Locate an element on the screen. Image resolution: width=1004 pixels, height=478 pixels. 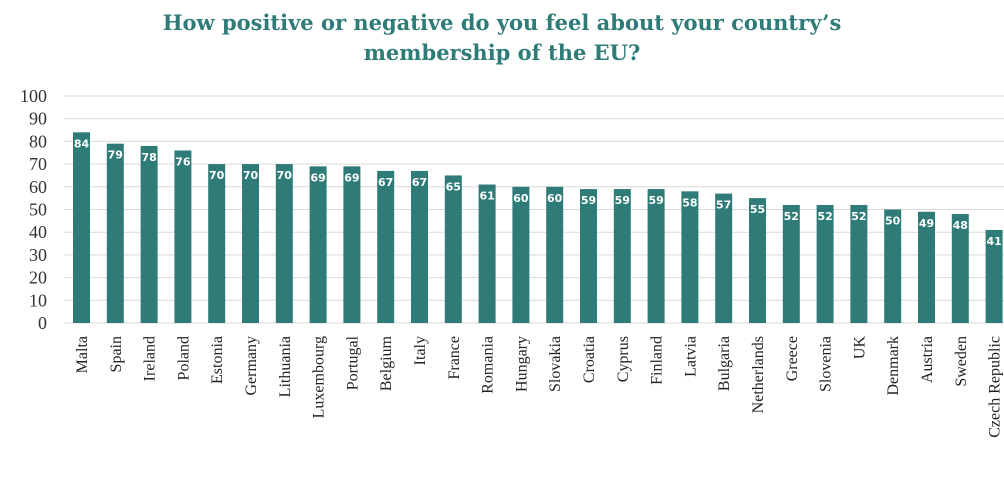
data-label: 76 is located at coordinates (183, 161).